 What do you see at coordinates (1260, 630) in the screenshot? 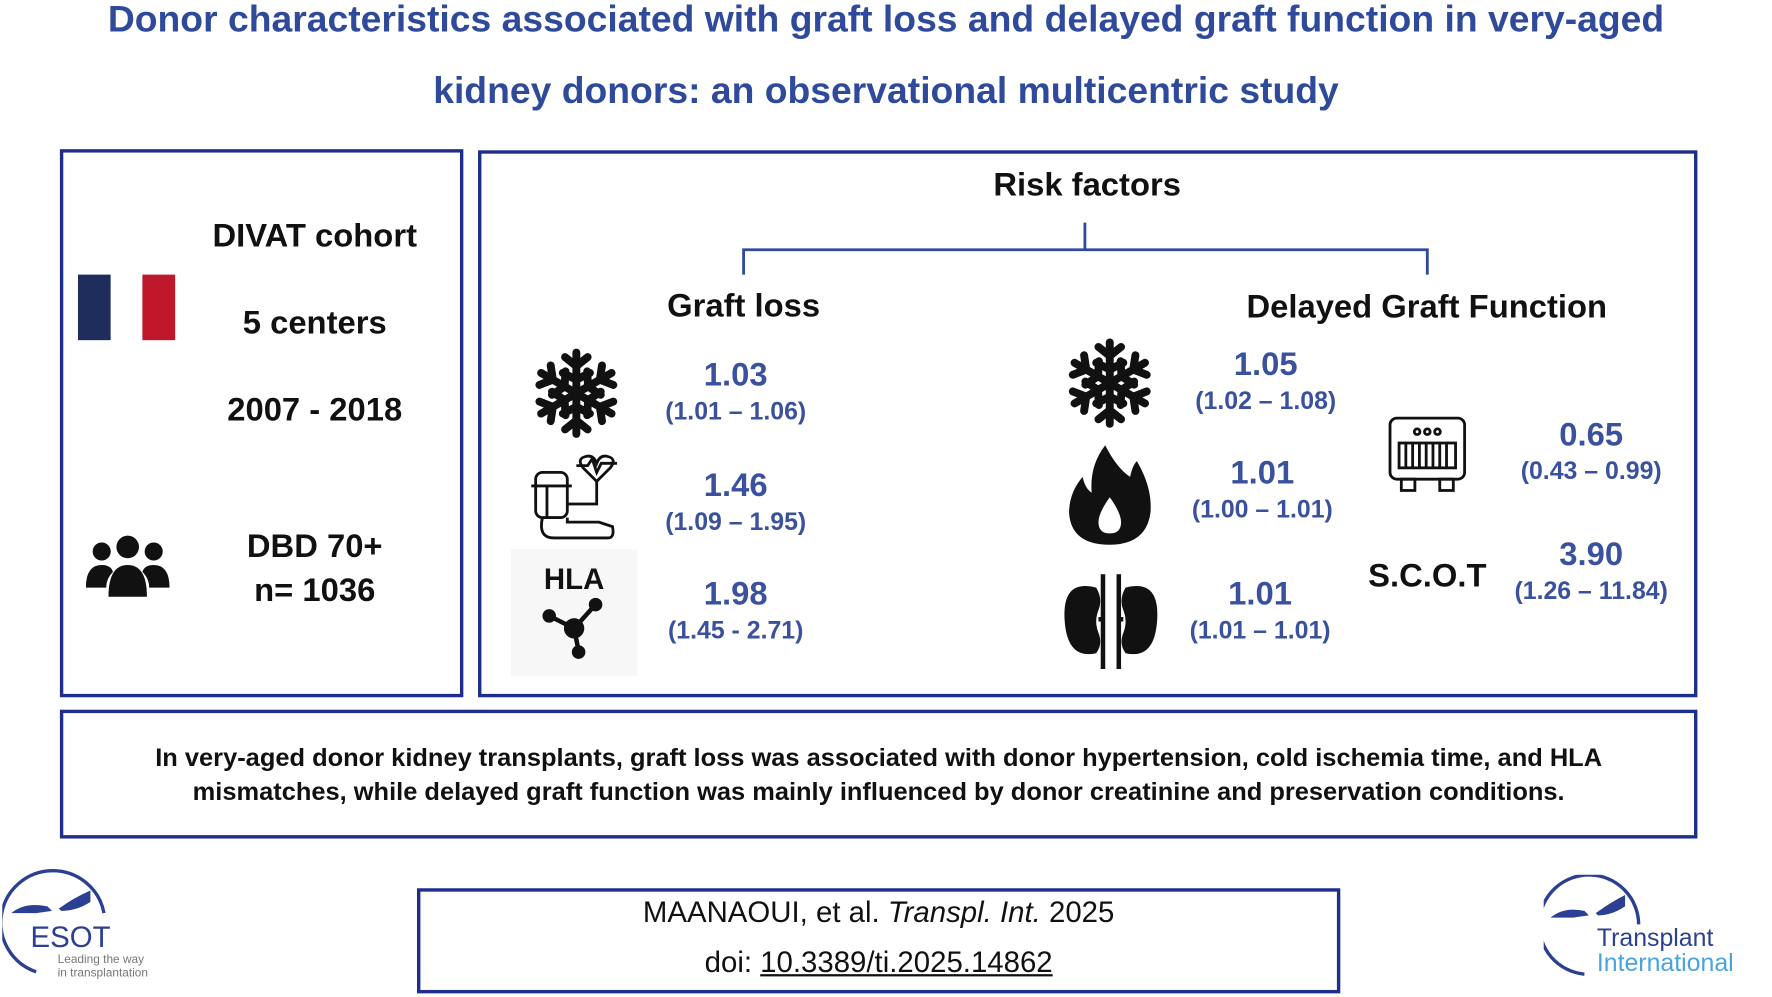
I see `confidence-interval: (1.01 – 1.01)` at bounding box center [1260, 630].